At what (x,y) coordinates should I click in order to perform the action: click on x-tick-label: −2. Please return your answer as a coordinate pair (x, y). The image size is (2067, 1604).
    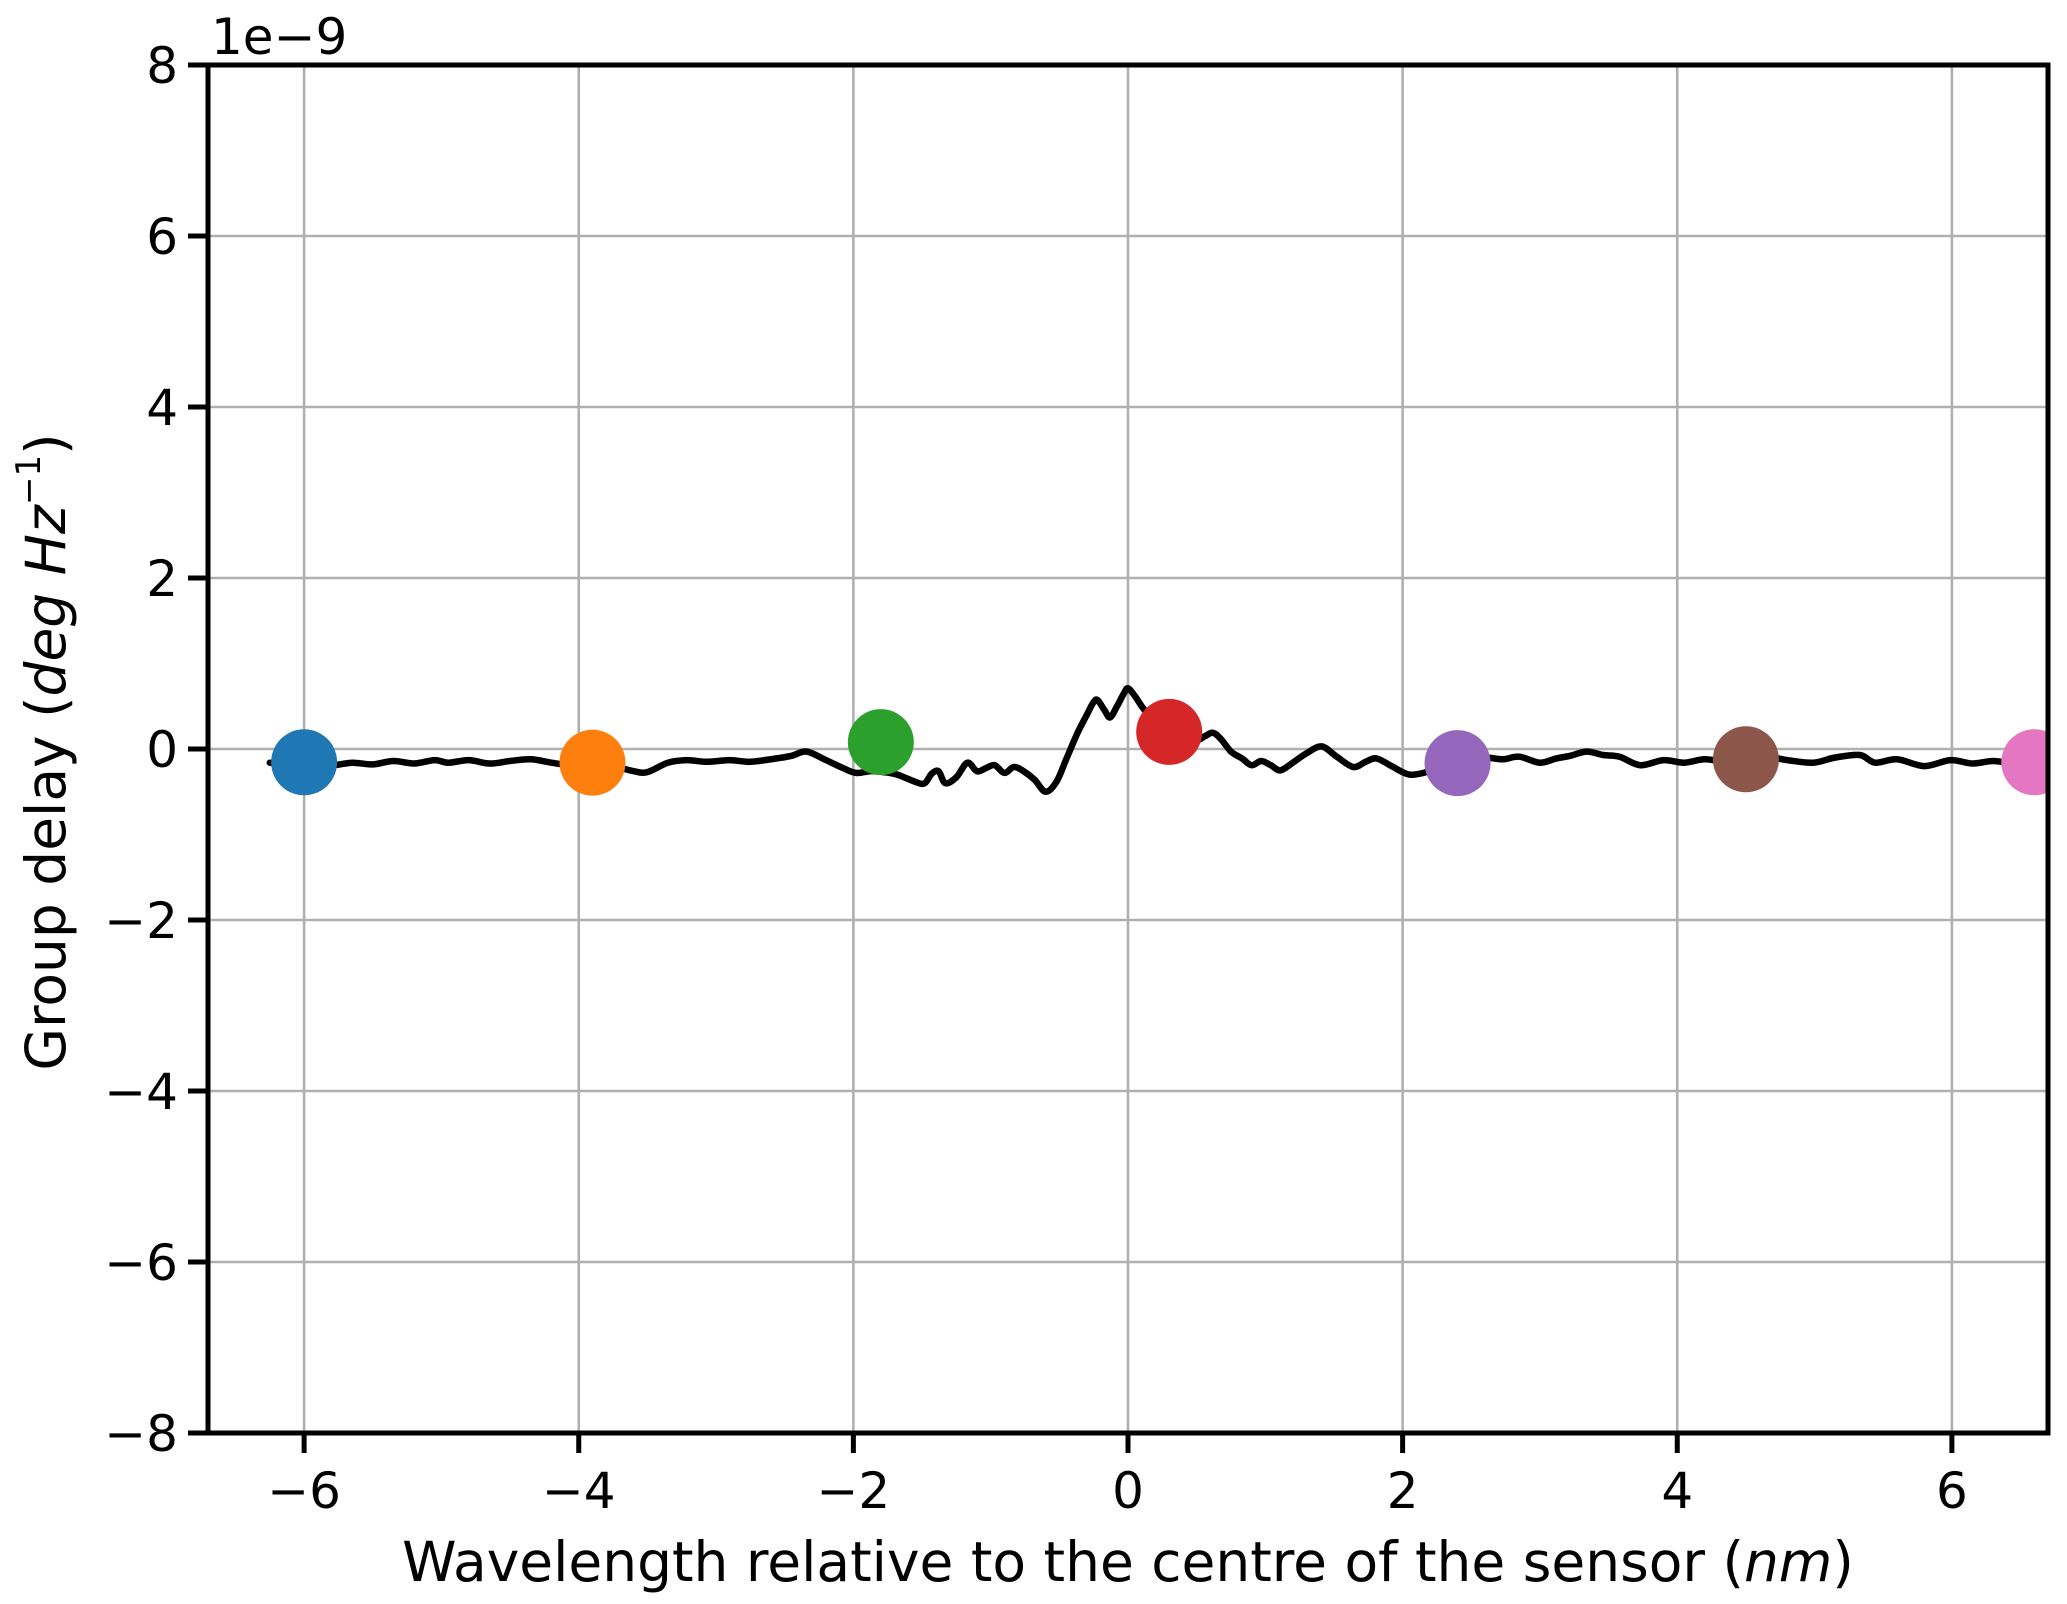
    Looking at the image, I should click on (854, 1491).